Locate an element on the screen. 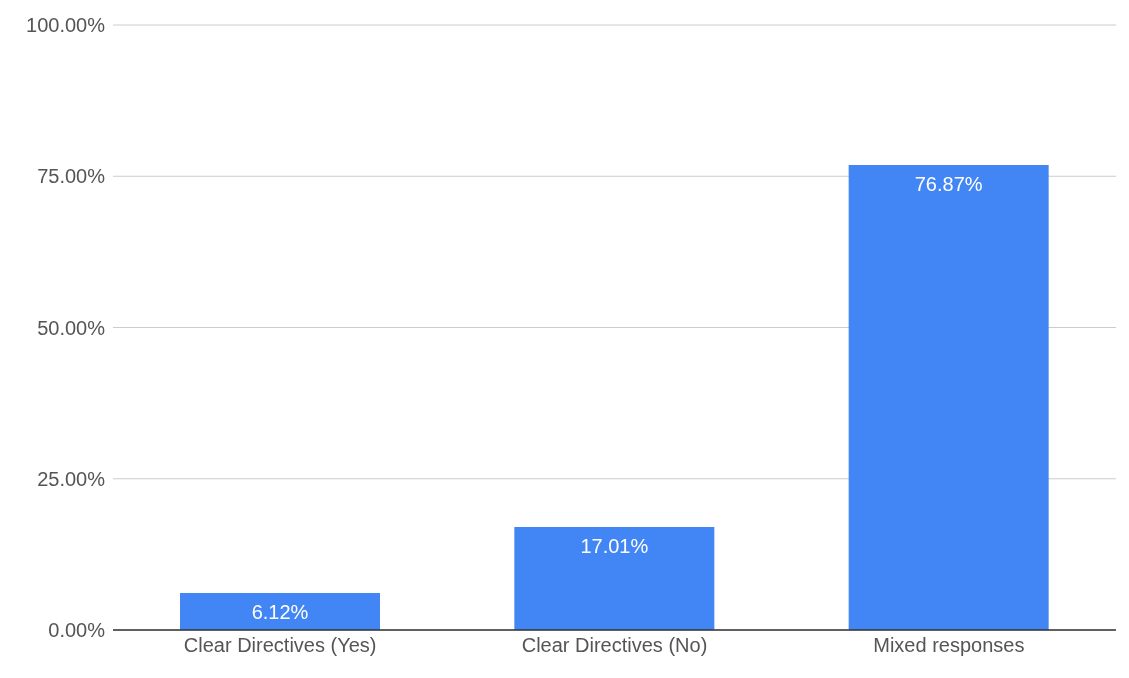  data-label: 76.87% is located at coordinates (948, 184).